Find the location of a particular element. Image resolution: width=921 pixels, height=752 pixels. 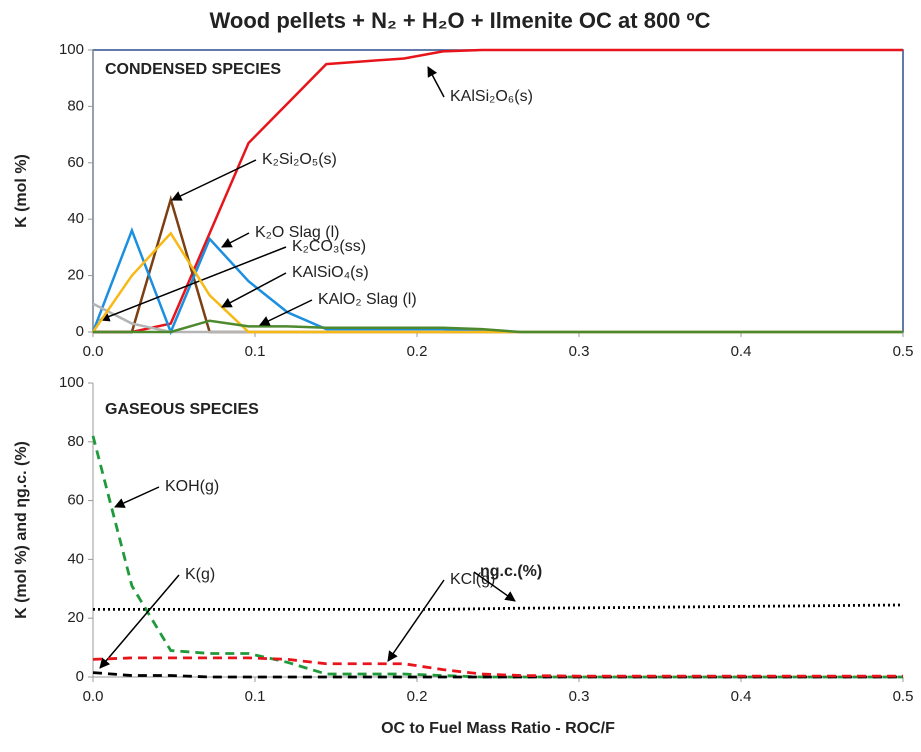

panel-annotation: CONDENSED SPECIES is located at coordinates (193, 69).